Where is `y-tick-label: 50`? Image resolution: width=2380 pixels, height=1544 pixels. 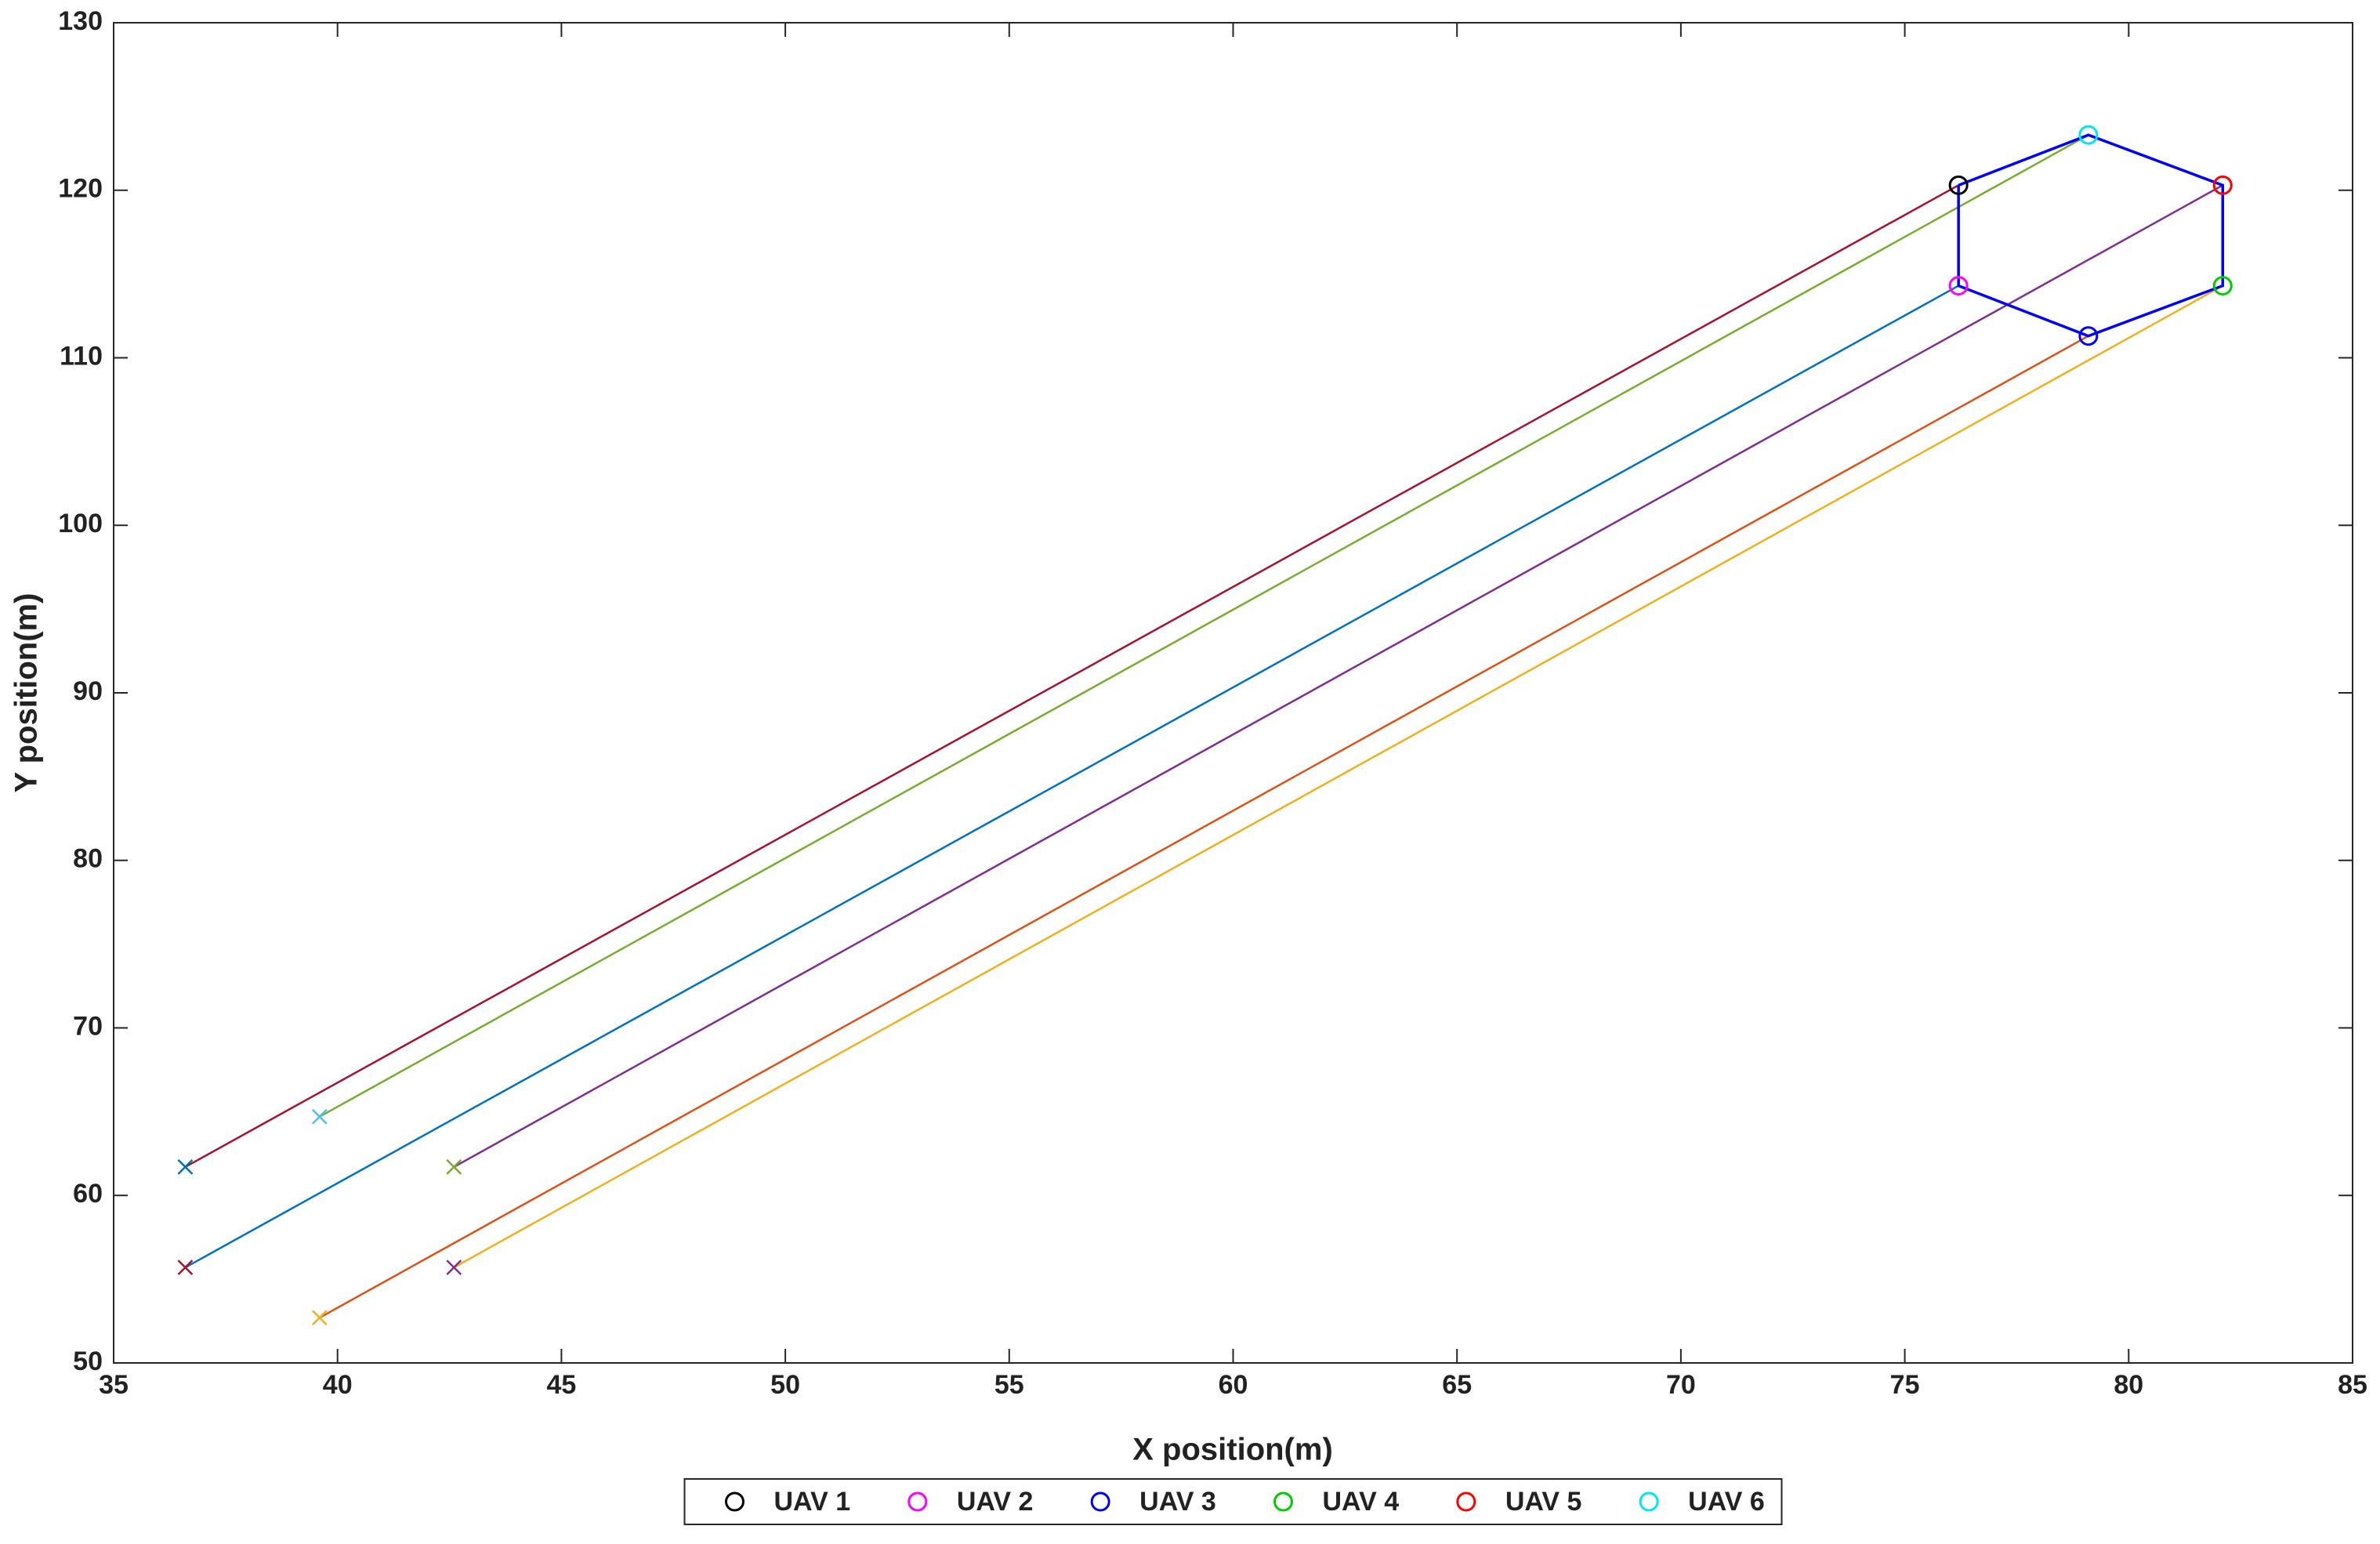 y-tick-label: 50 is located at coordinates (88, 1361).